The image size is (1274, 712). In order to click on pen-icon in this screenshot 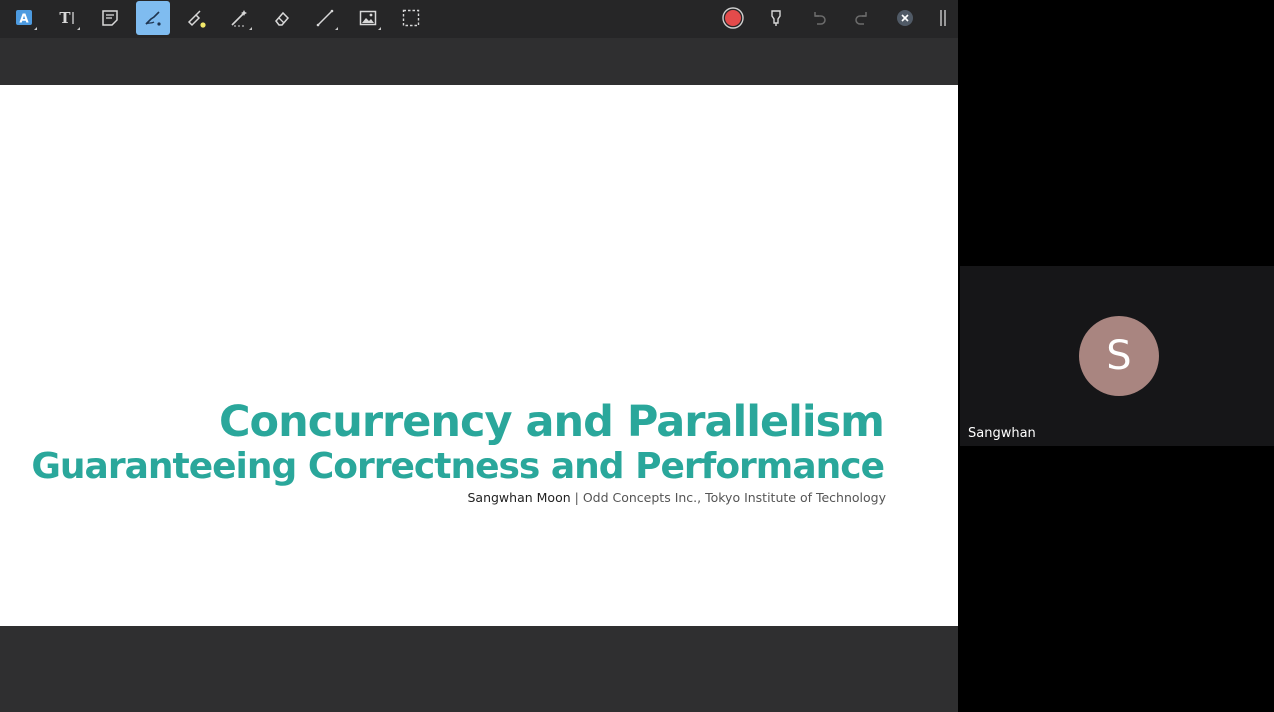, I will do `click(153, 18)`.